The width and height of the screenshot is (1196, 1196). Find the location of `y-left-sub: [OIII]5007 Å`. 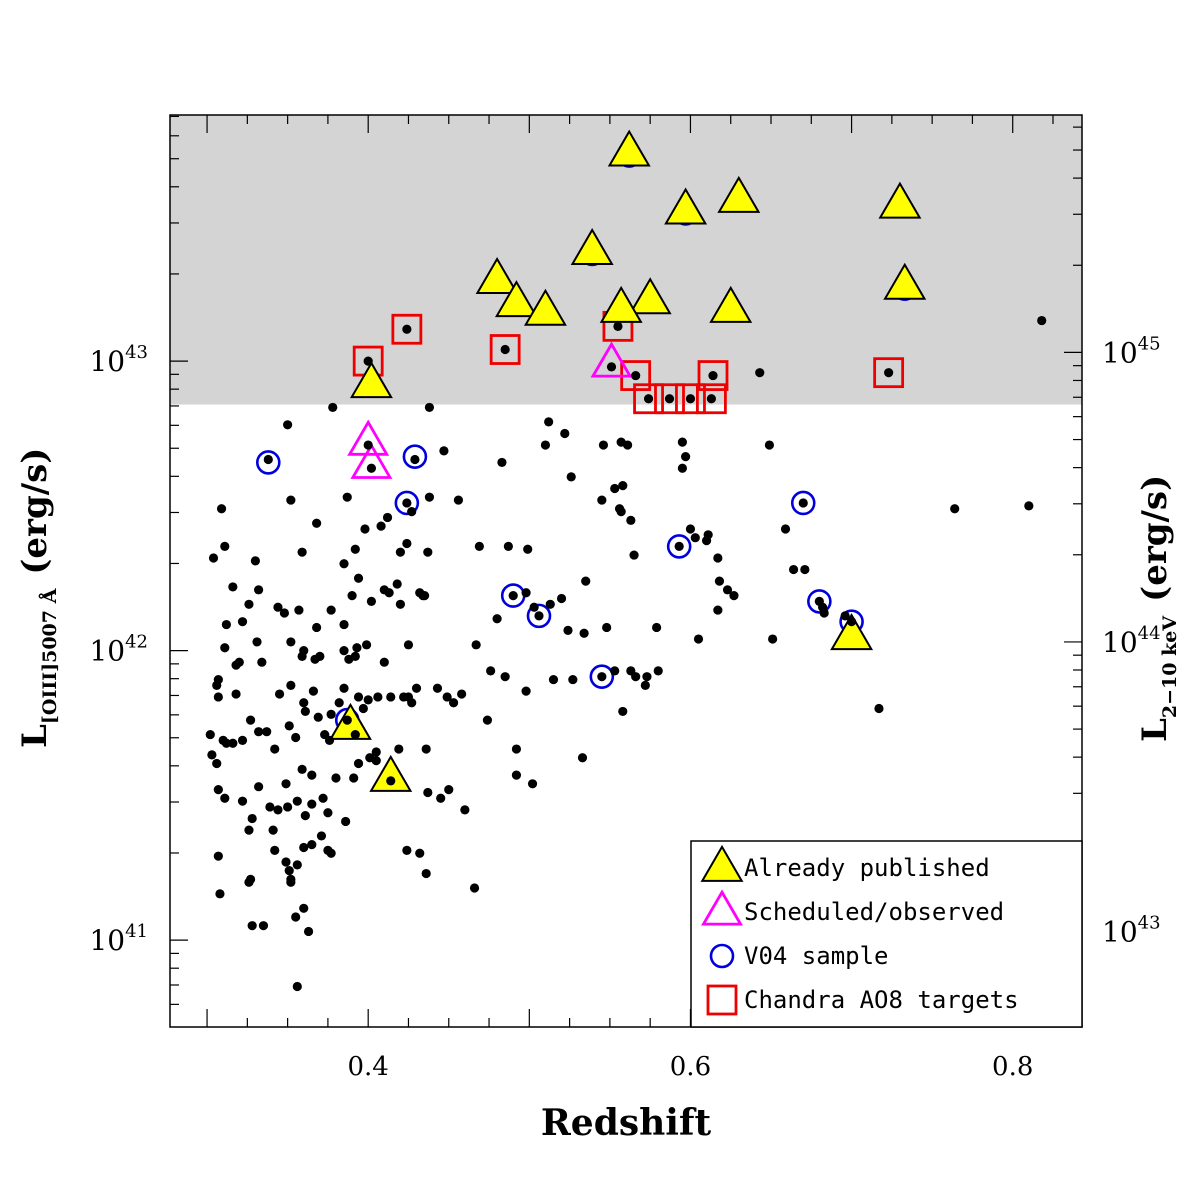

y-left-sub: [OIII]5007 Å is located at coordinates (49, 656).